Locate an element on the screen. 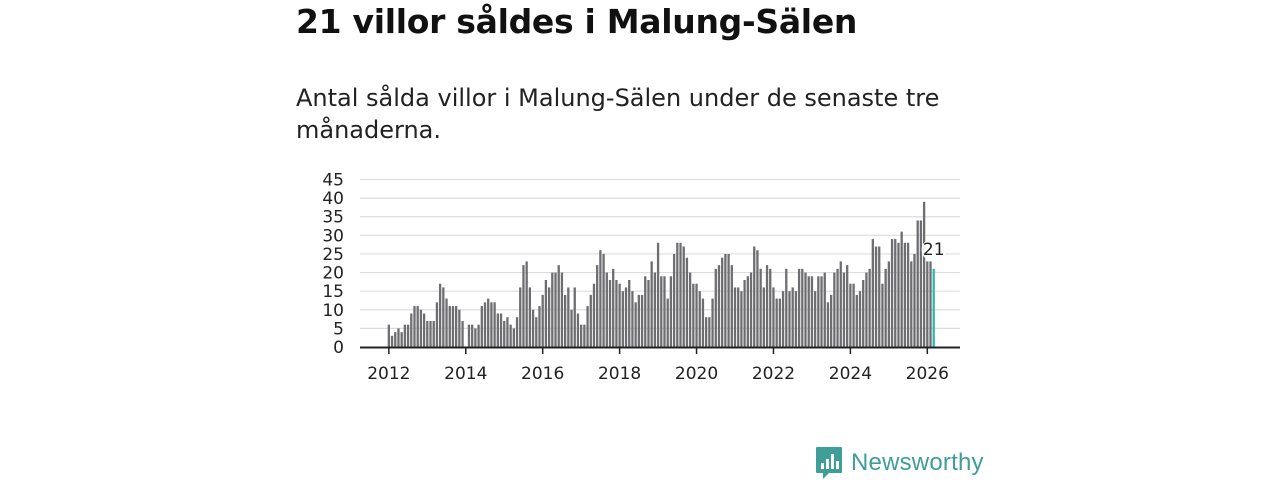 The width and height of the screenshot is (1280, 480). page-title: 21 villor såldes i Malung-Sälen is located at coordinates (577, 21).